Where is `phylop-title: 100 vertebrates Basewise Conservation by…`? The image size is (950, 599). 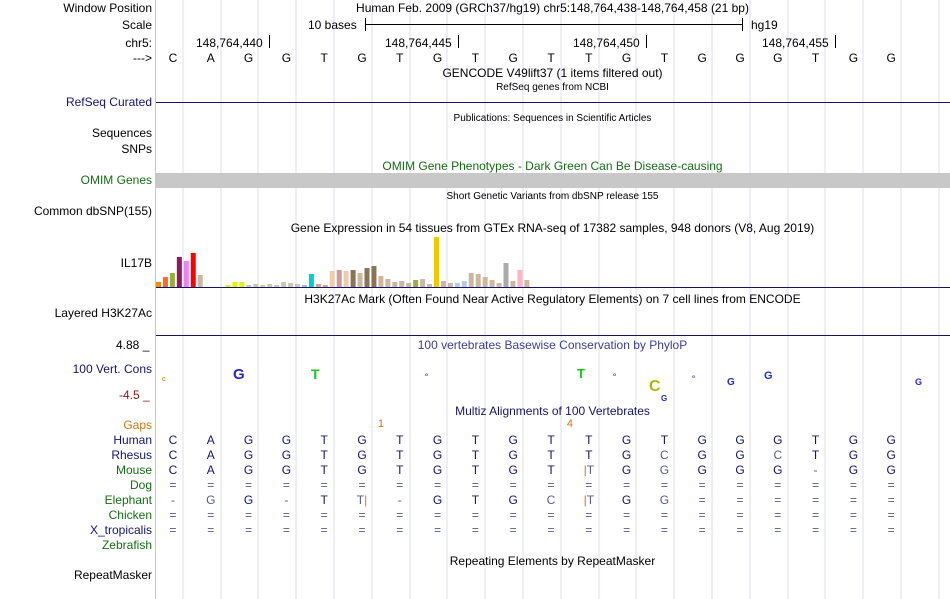 phylop-title: 100 vertebrates Basewise Conservation by… is located at coordinates (552, 345).